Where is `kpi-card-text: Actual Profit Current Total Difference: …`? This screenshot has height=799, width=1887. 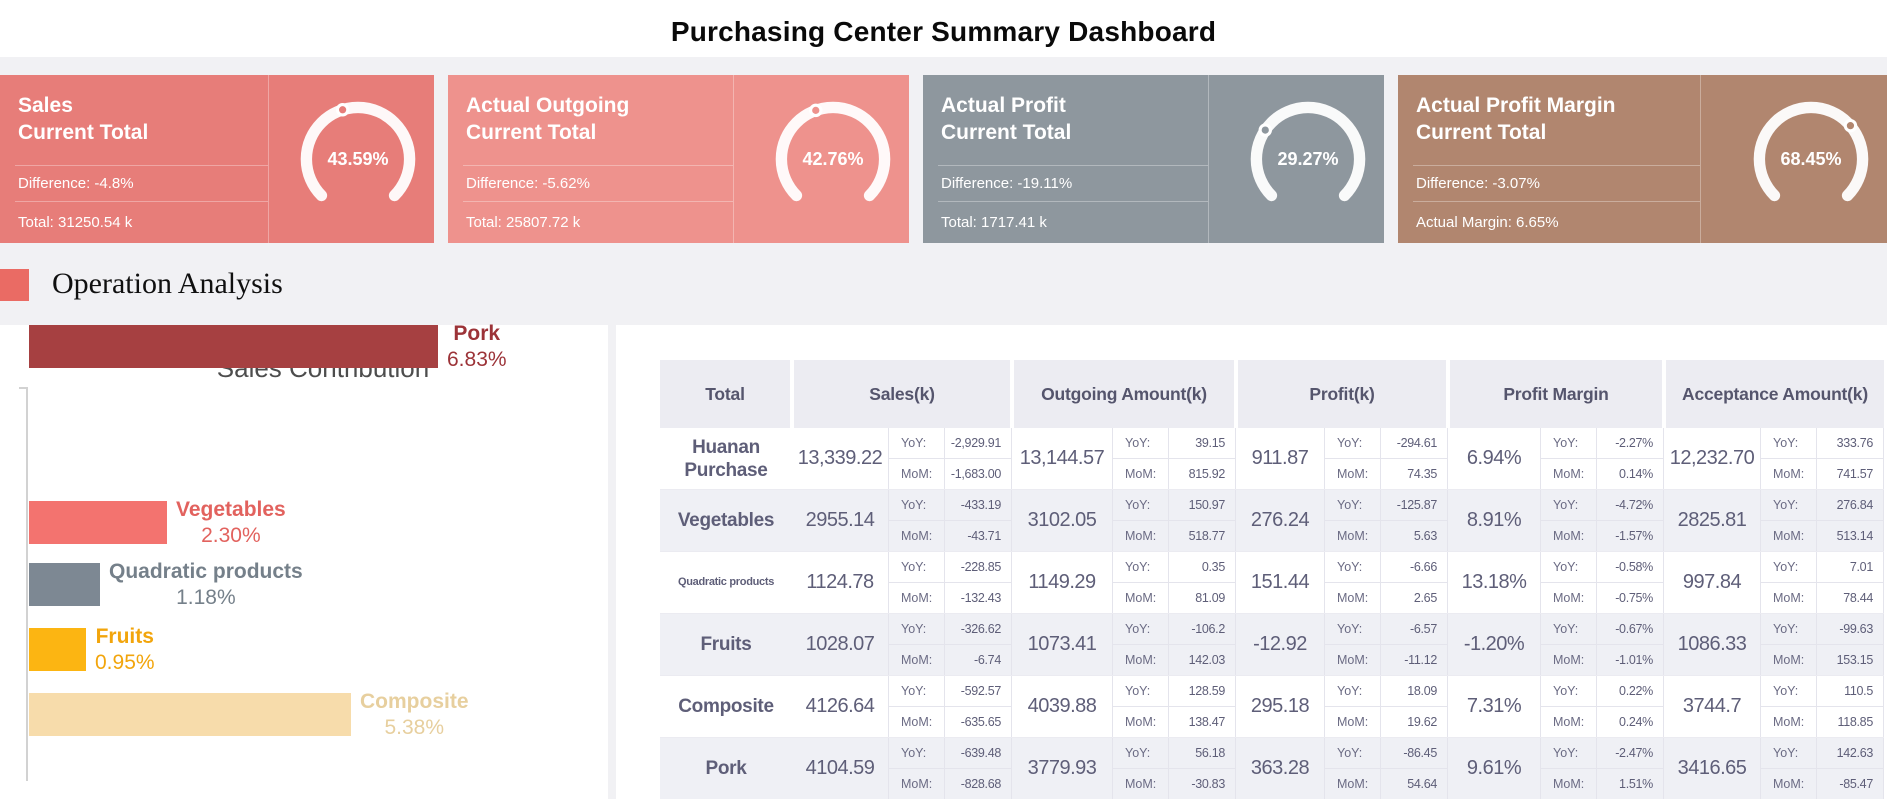
kpi-card-text: Actual Profit Current Total Difference: … is located at coordinates (1073, 159).